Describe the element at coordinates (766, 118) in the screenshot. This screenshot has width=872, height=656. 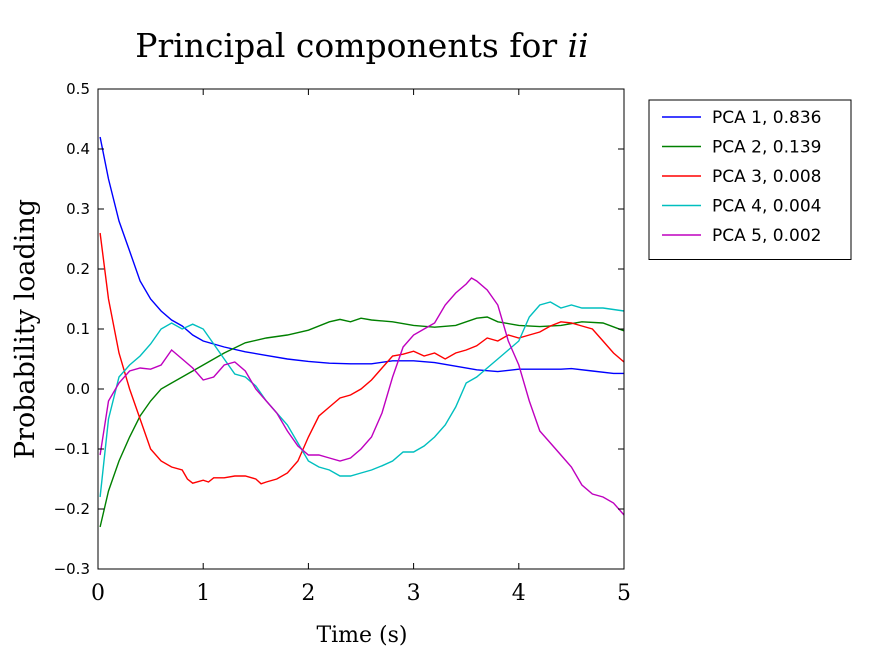
I see `legend-label-pca-1: PCA 1, 0.836` at that location.